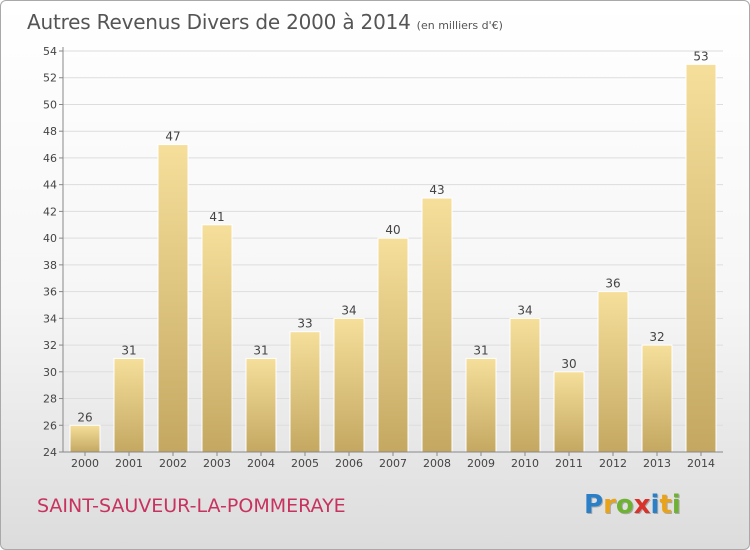  Describe the element at coordinates (173, 463) in the screenshot. I see `x-tick-label: 2002` at that location.